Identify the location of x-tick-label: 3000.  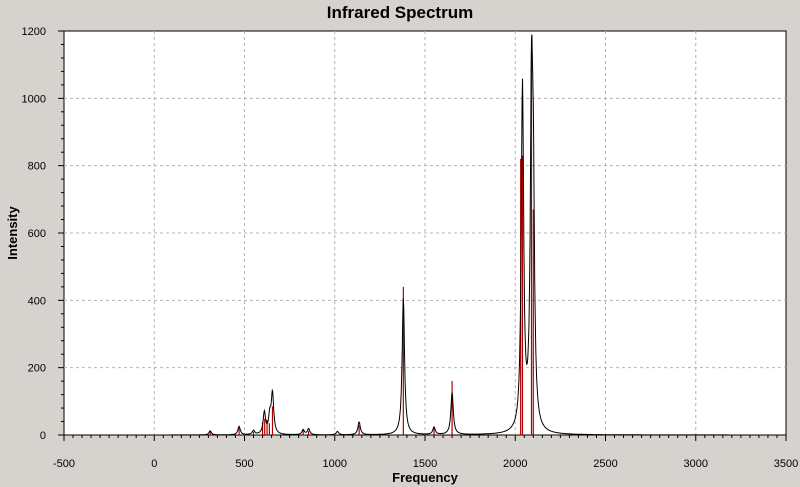
(696, 464).